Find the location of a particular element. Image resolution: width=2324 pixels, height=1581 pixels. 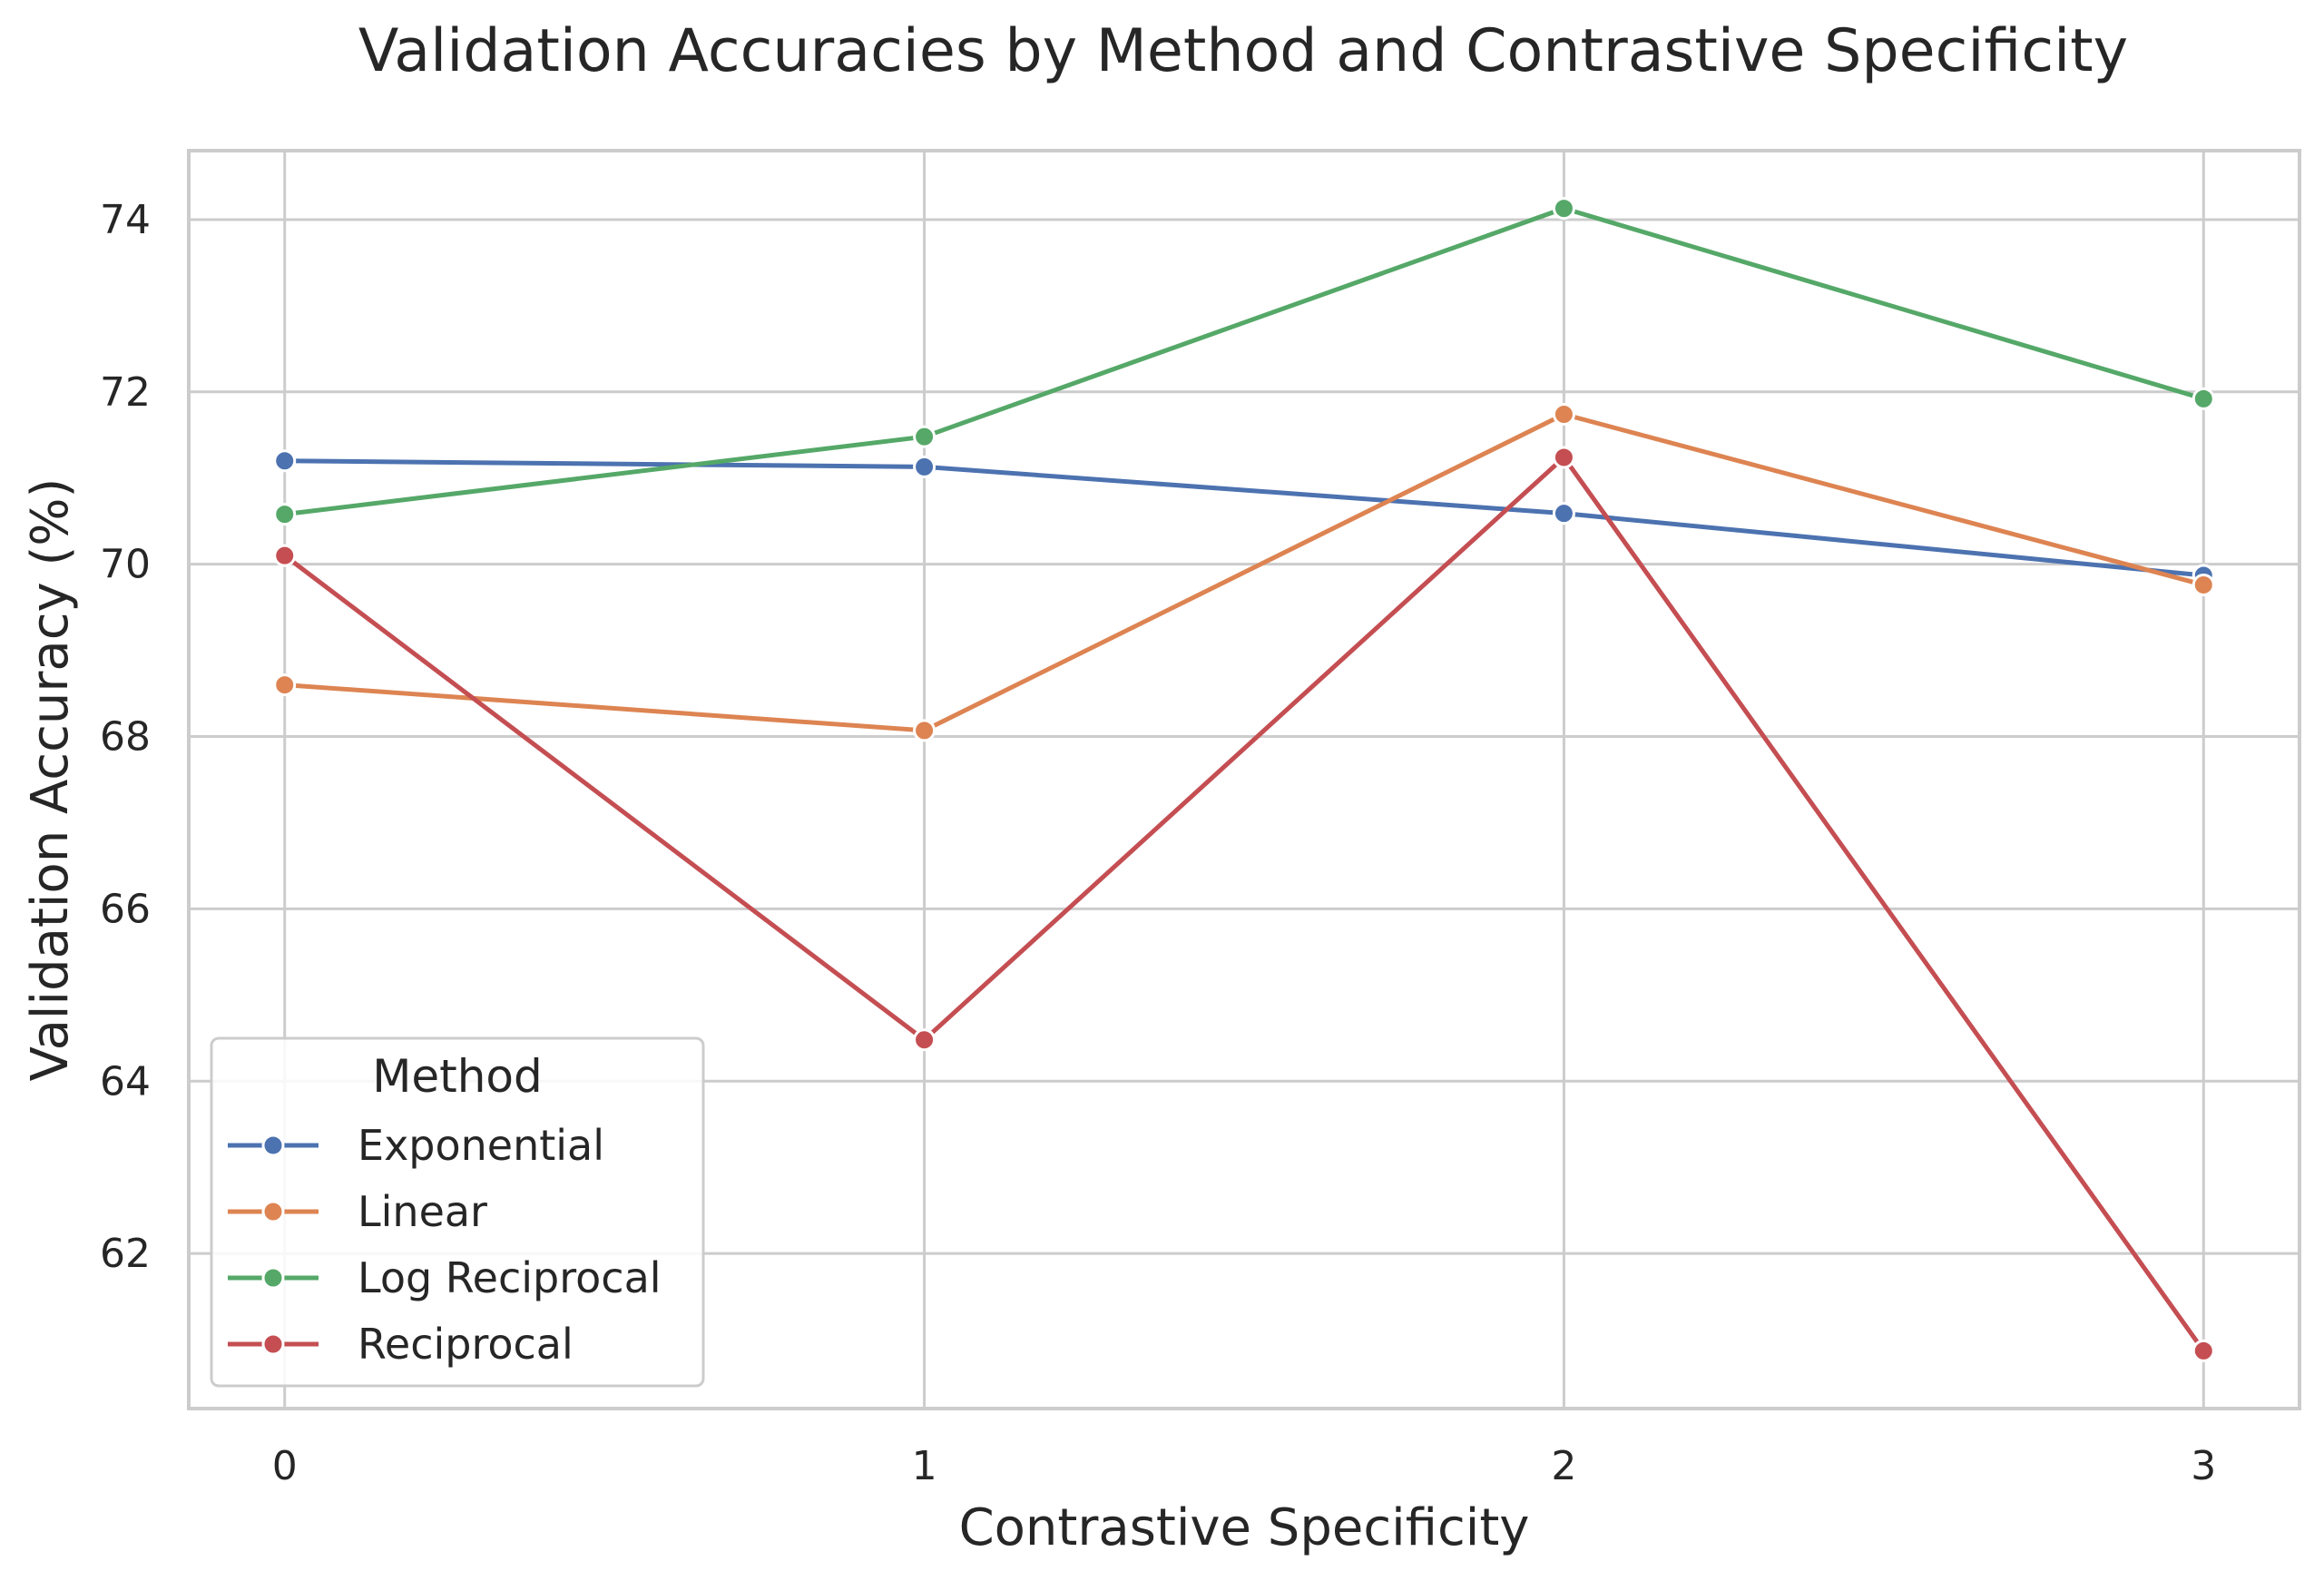

legend-item-exponential: Exponential is located at coordinates (416, 1145).